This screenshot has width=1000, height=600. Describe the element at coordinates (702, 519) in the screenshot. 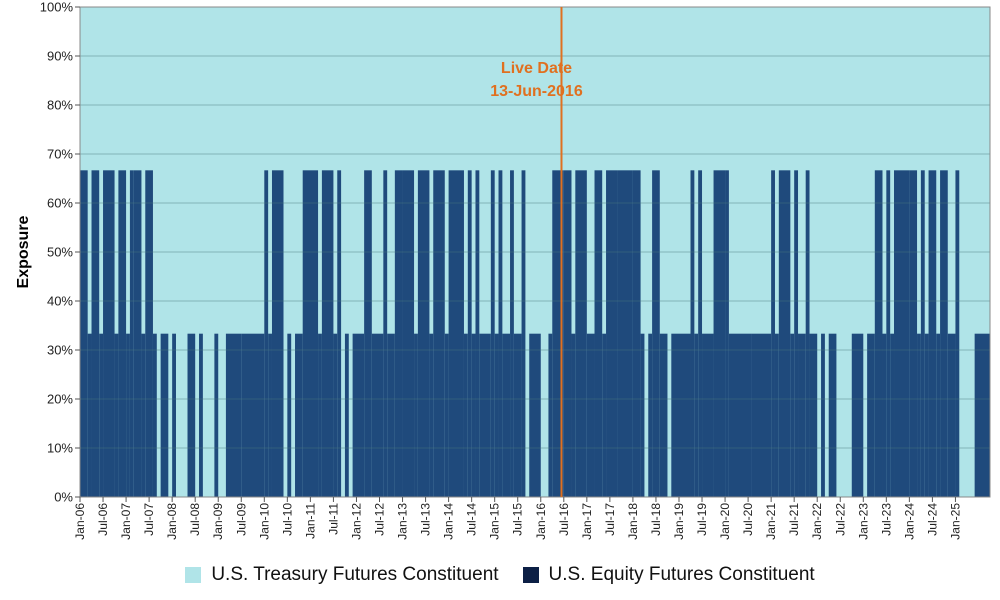

I see `x-tick-label: Jul-19` at that location.